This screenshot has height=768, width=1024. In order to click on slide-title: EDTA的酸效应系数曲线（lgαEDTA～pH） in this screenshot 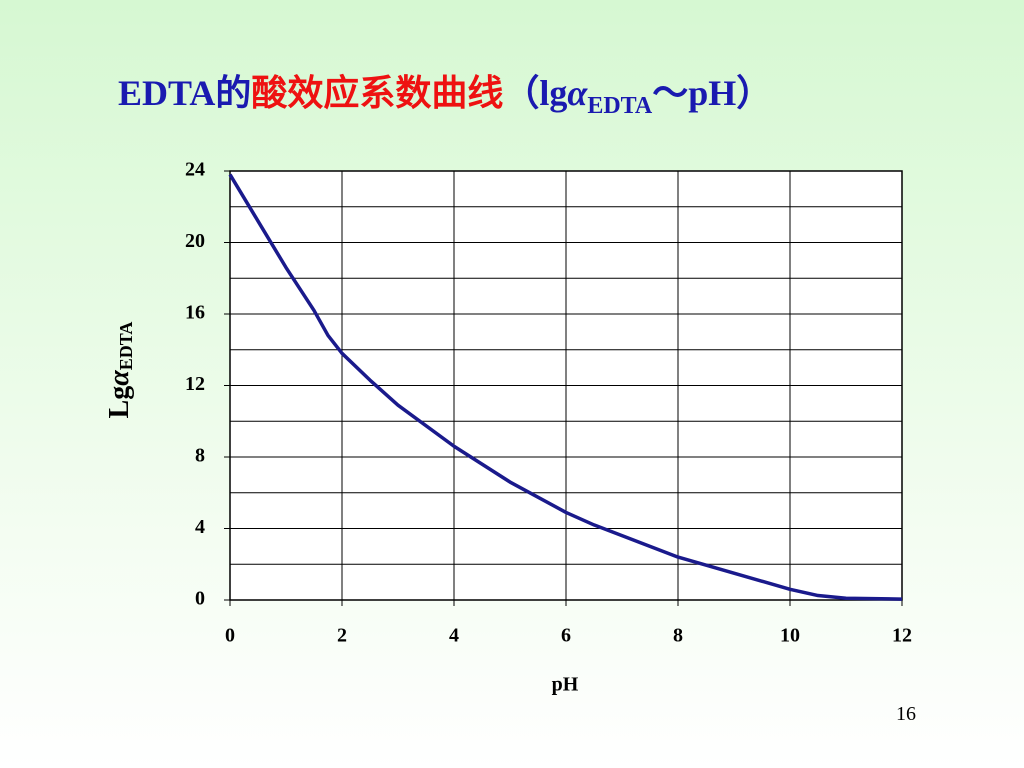, I will do `click(445, 92)`.